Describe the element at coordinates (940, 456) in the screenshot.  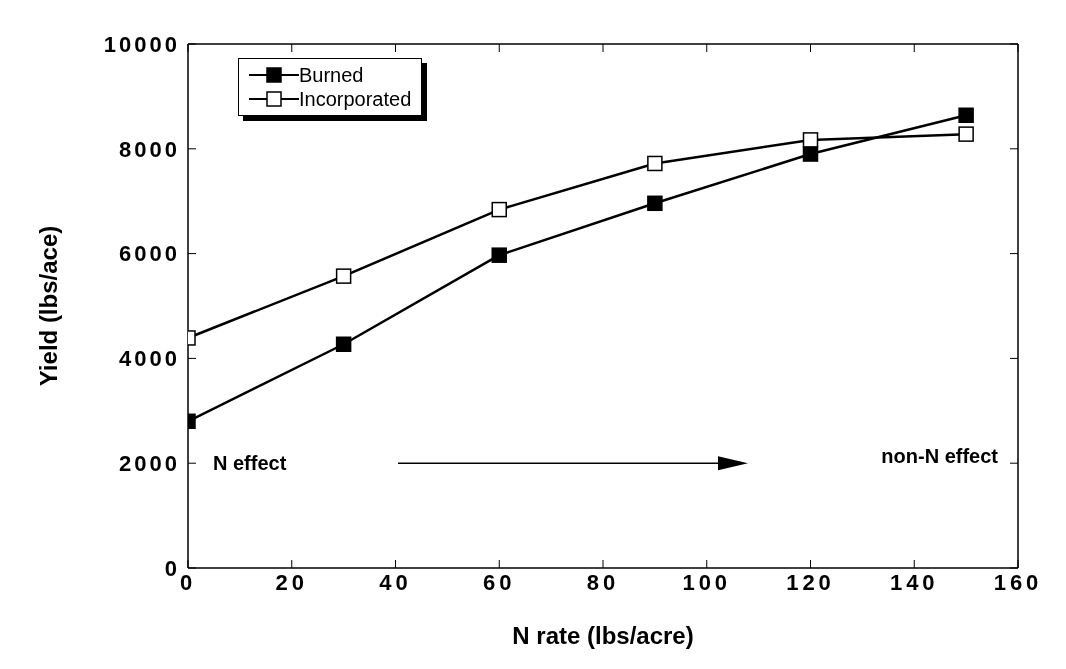
I see `annotation: non-N effect` at that location.